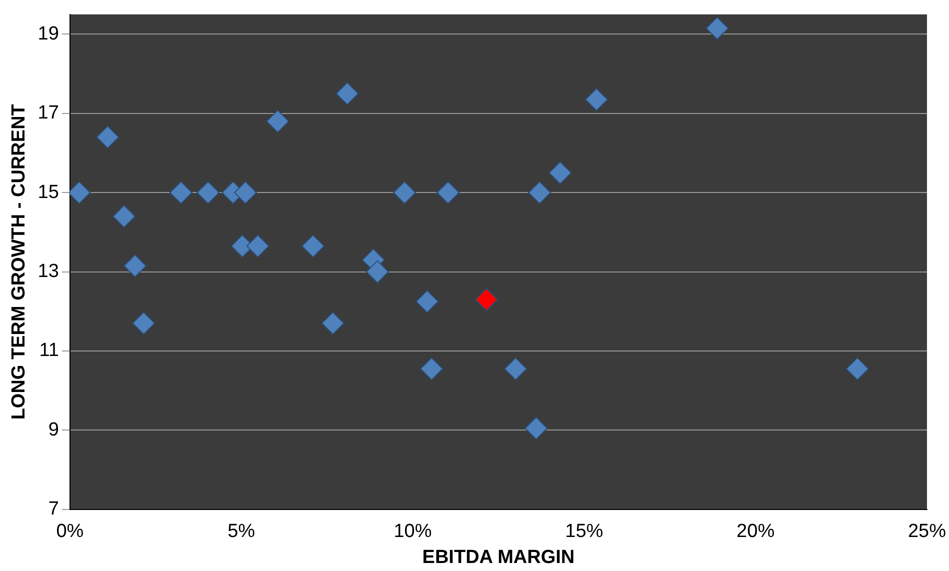  I want to click on y-tick-label: 15, so click(48, 192).